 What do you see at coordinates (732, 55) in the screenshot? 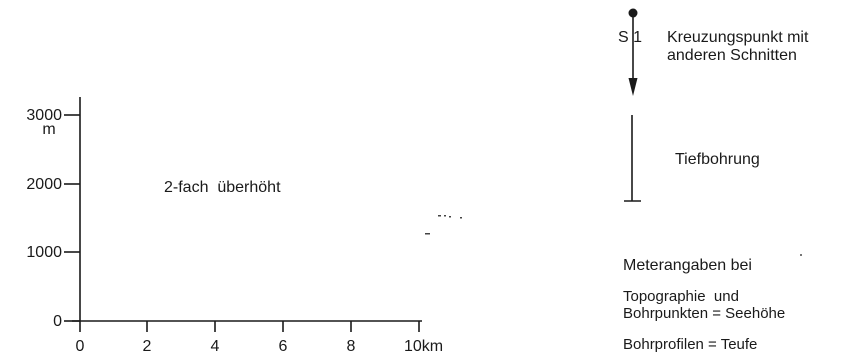
I see `crossing-point-text-line2: anderen Schnitten` at bounding box center [732, 55].